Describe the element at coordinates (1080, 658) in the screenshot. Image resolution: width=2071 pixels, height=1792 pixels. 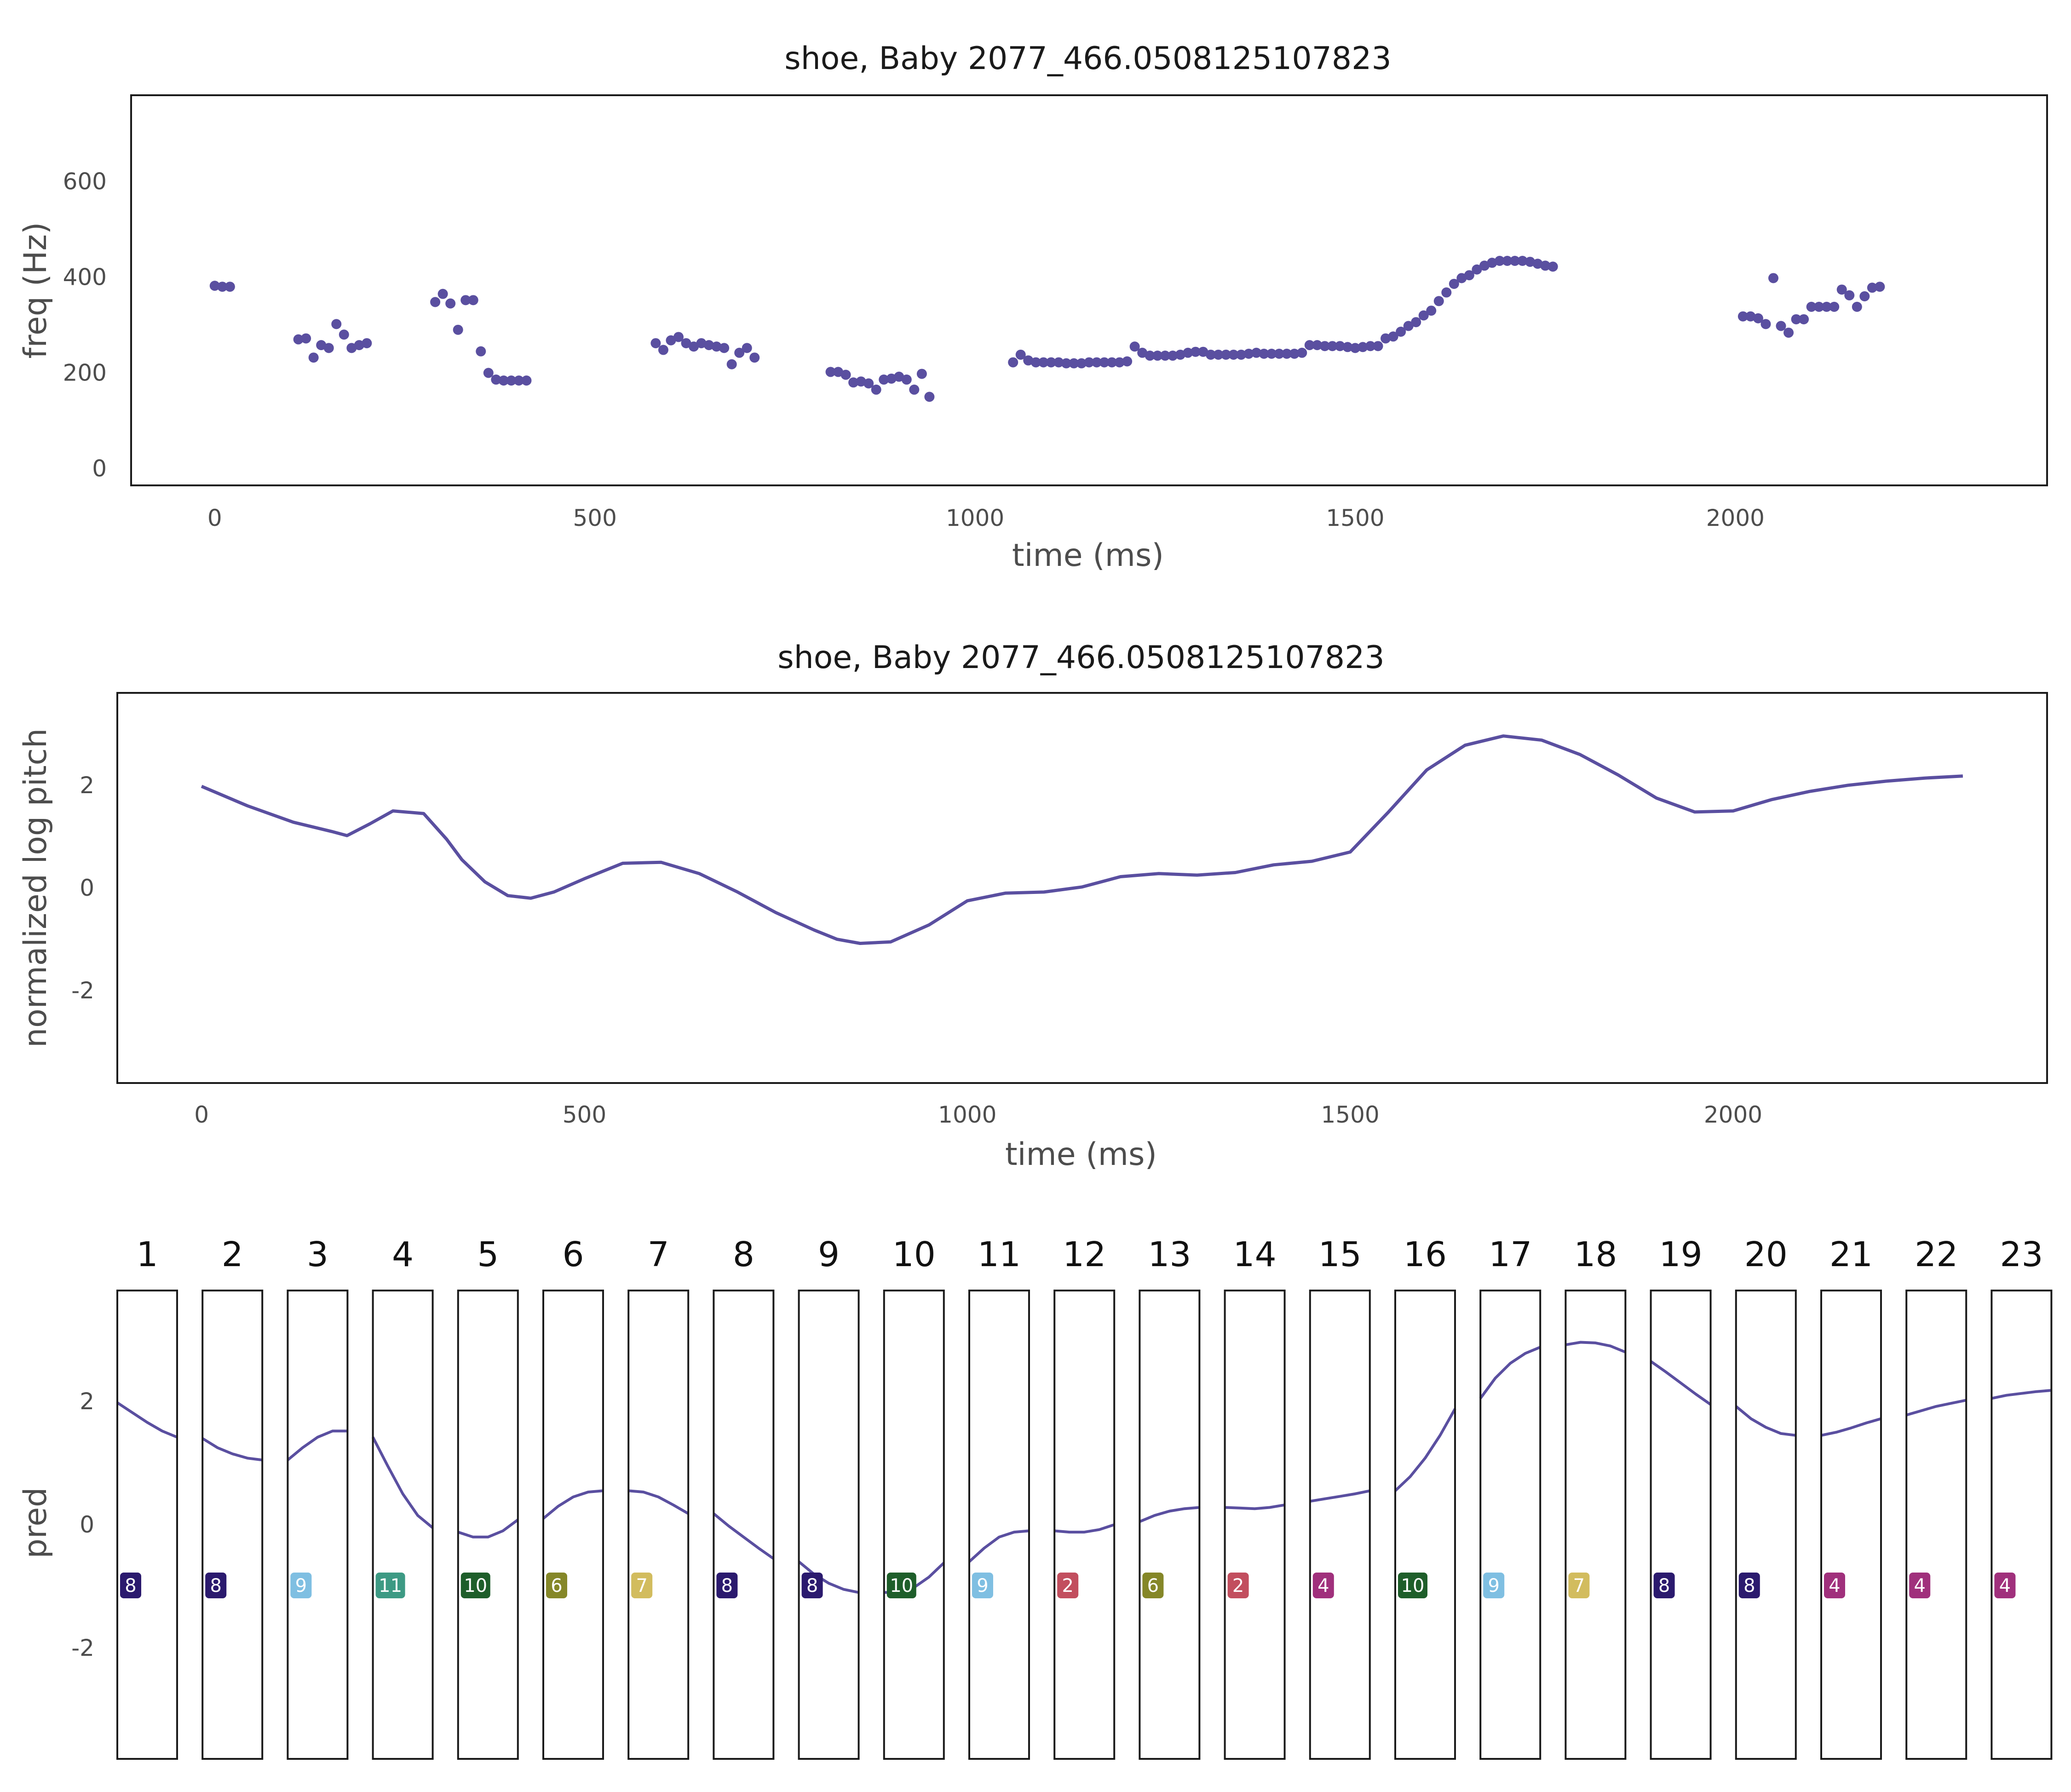
I see `panel-2-title: shoe, Baby 2077_466.0508125107823` at that location.